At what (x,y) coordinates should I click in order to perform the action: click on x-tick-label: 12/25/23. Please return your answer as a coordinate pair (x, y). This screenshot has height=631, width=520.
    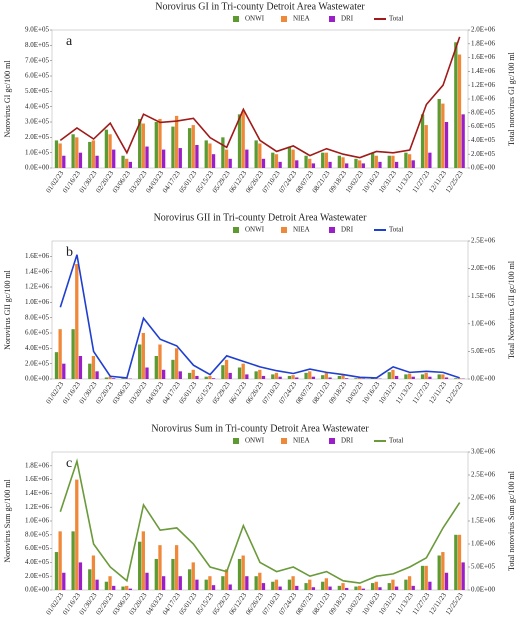
    Looking at the image, I should click on (454, 603).